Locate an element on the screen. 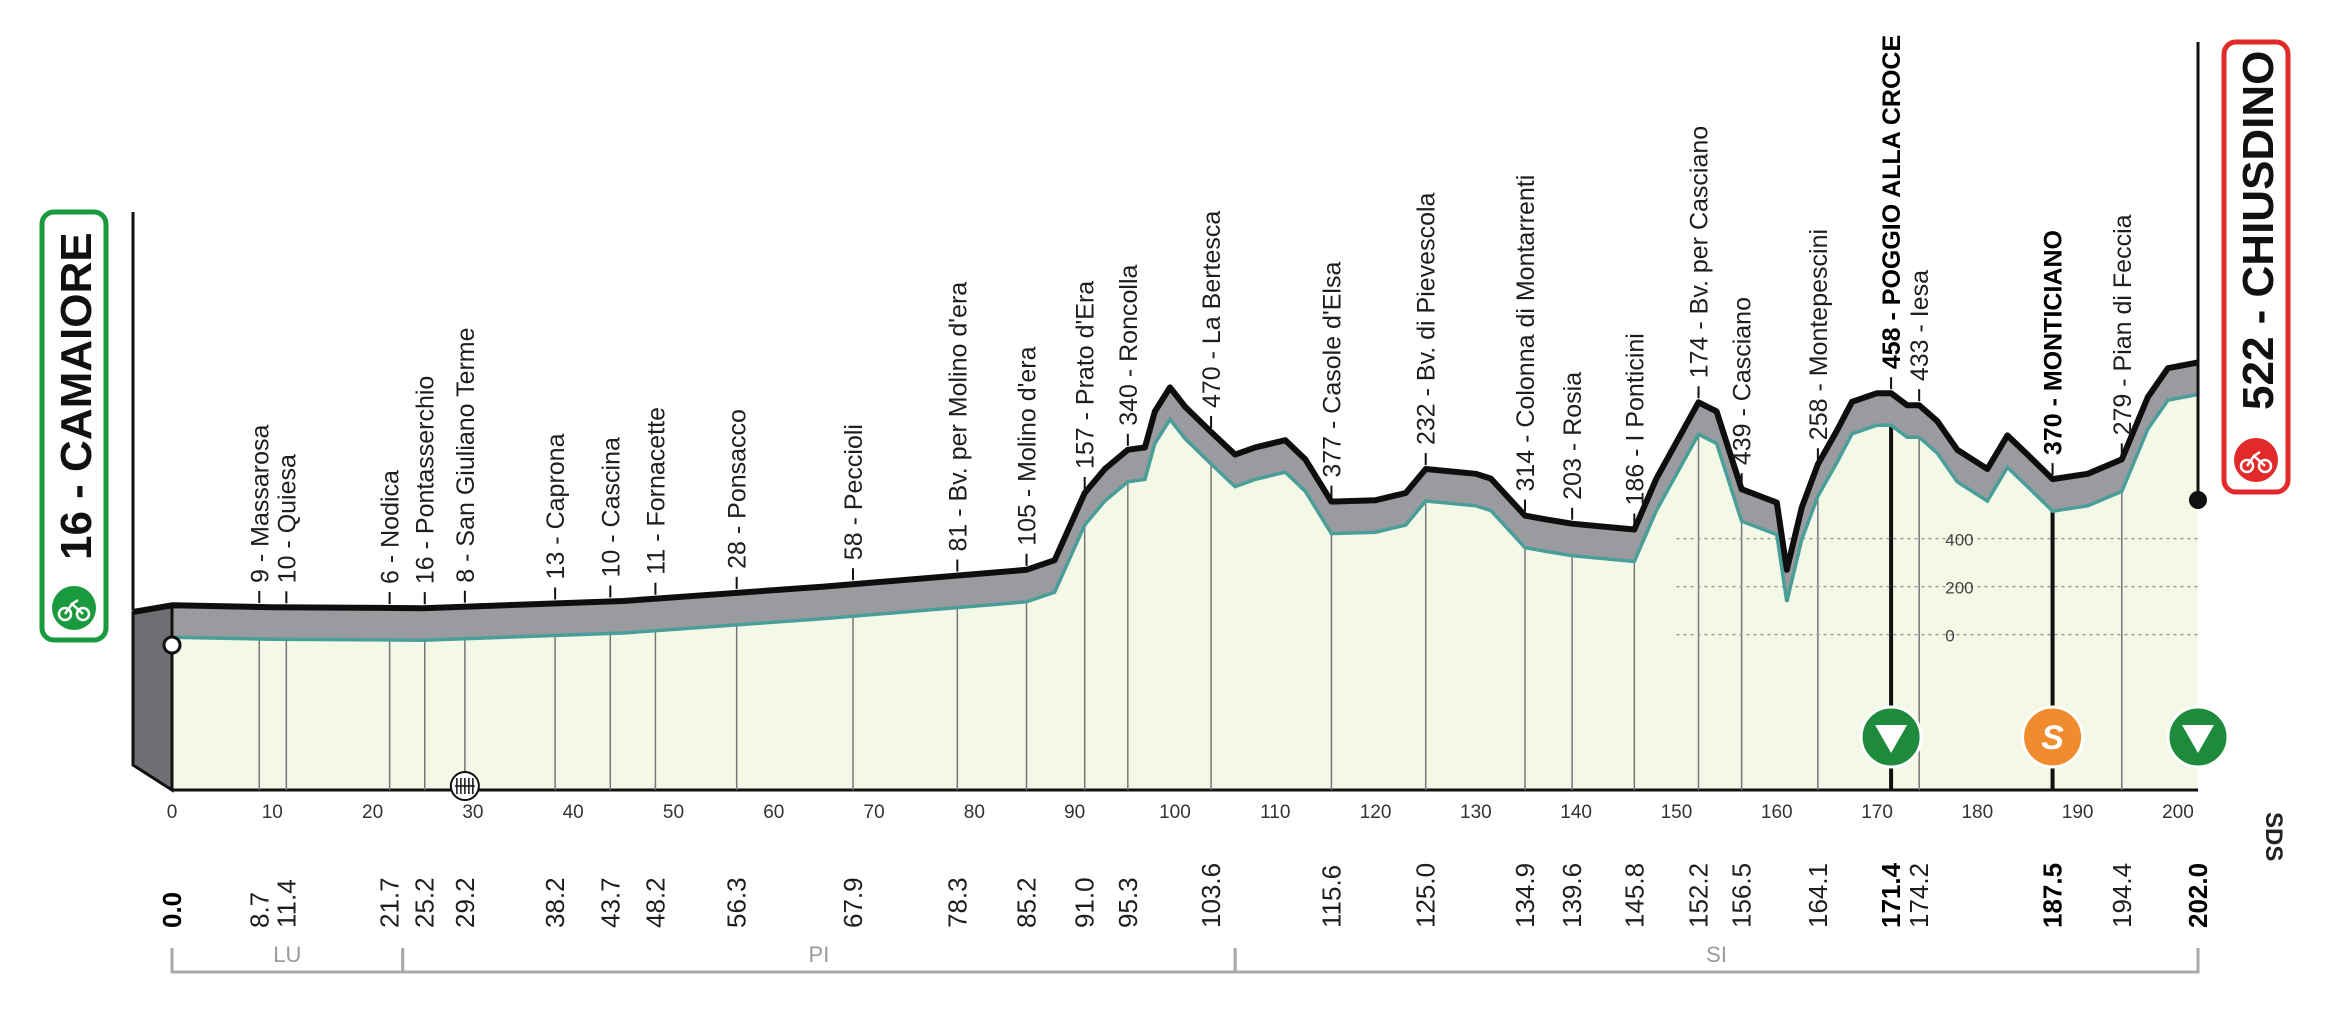 This screenshot has height=1022, width=2334. x-tick-label: 50 is located at coordinates (673, 812).